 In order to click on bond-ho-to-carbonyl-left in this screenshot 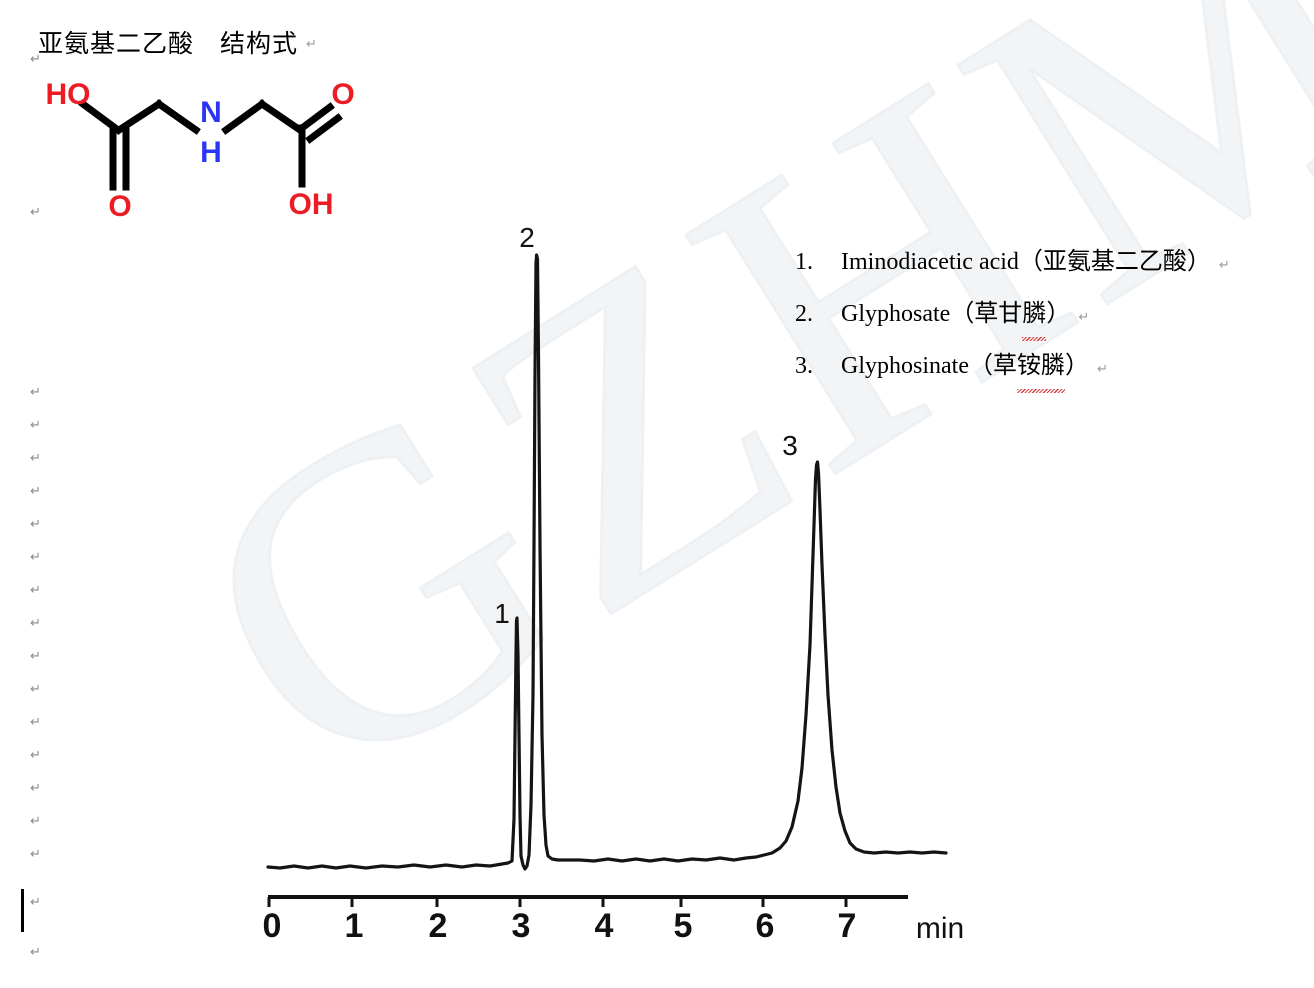, I will do `click(100, 117)`.